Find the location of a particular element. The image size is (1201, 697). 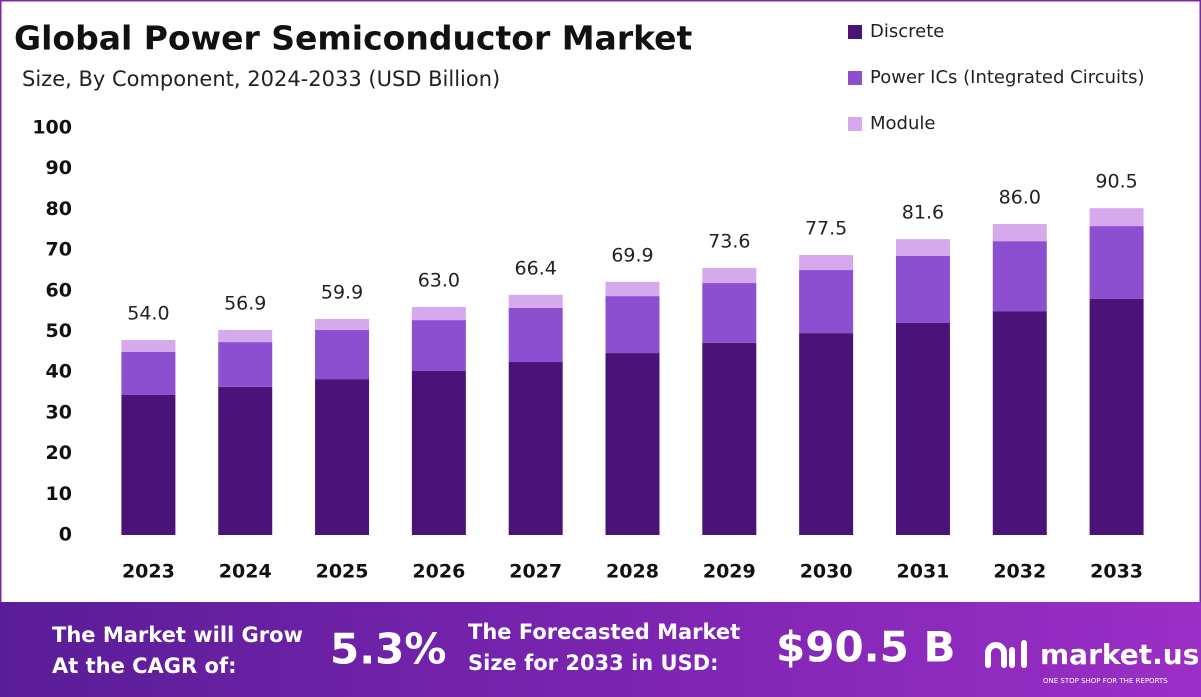

total-label: 69.9 is located at coordinates (632, 255).